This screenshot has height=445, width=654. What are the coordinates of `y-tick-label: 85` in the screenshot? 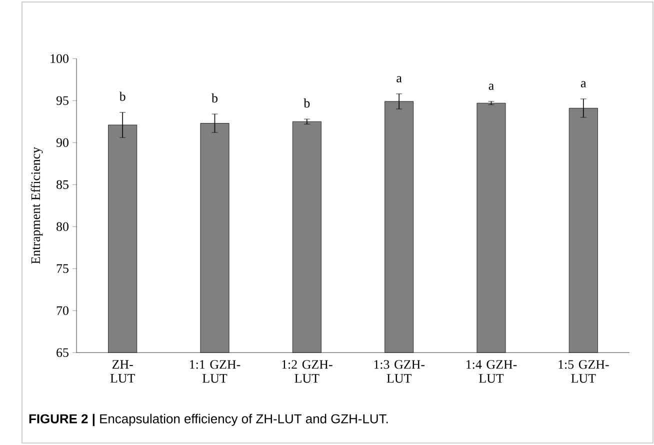 It's located at (62, 184).